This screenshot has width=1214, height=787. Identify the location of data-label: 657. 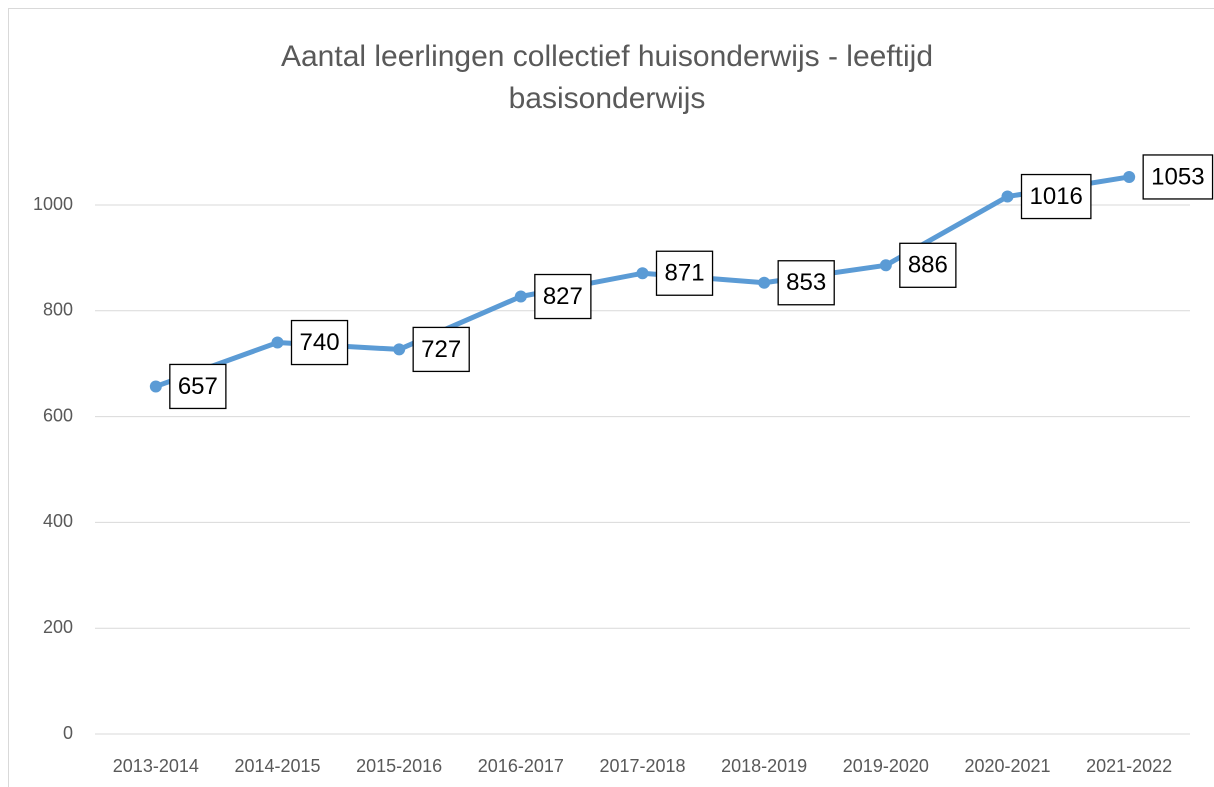
(198, 386).